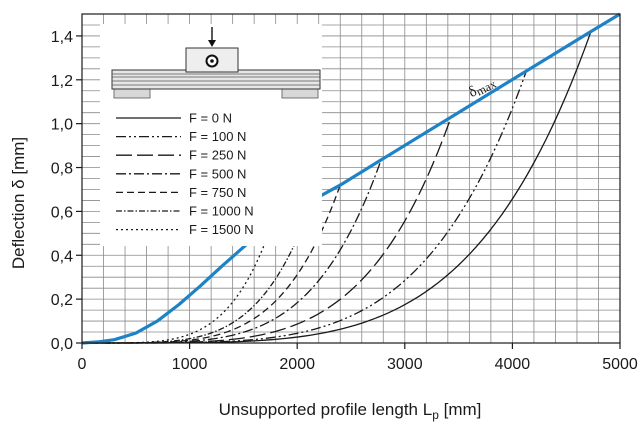 The width and height of the screenshot is (644, 424). Describe the element at coordinates (297, 364) in the screenshot. I see `x-tick-label: 2000` at that location.